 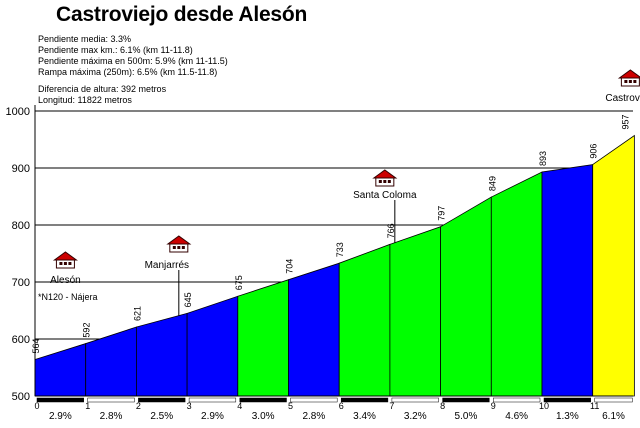 What do you see at coordinates (543, 158) in the screenshot?
I see `altitude-label: 893` at bounding box center [543, 158].